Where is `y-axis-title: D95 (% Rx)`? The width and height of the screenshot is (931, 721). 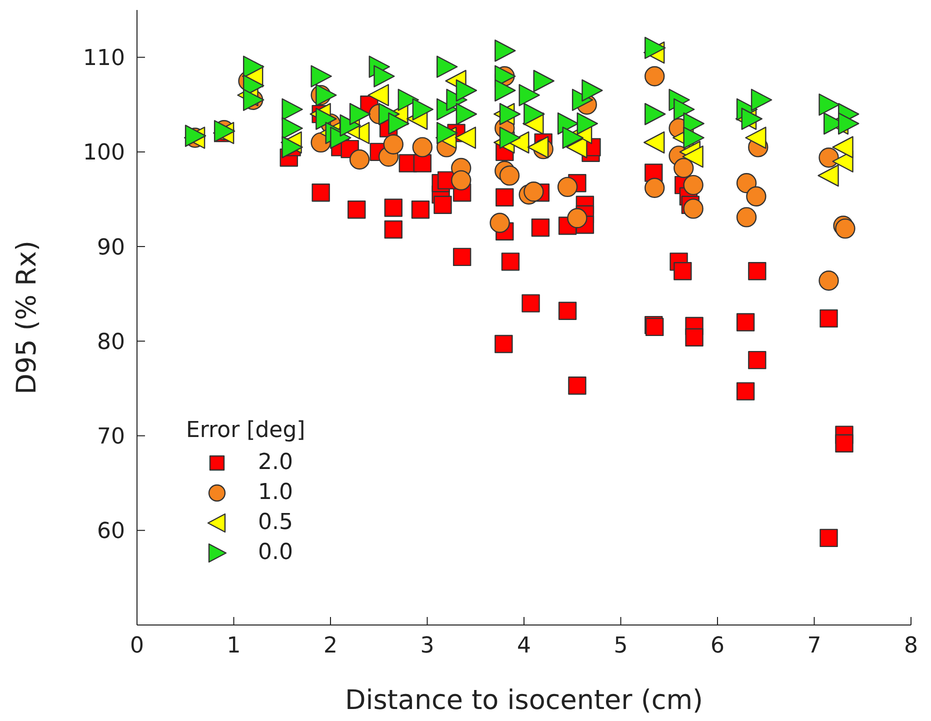
y-axis-title: D95 (% Rx) is located at coordinates (27, 317).